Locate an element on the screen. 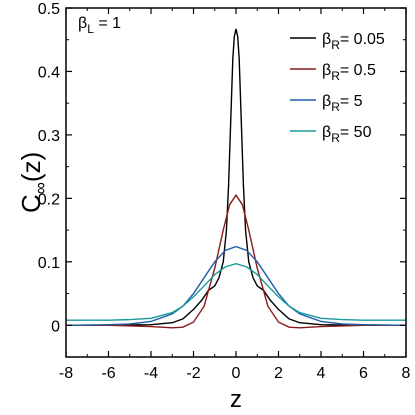 This screenshot has width=415, height=415. y-tick-label: 0.4 is located at coordinates (49, 72).